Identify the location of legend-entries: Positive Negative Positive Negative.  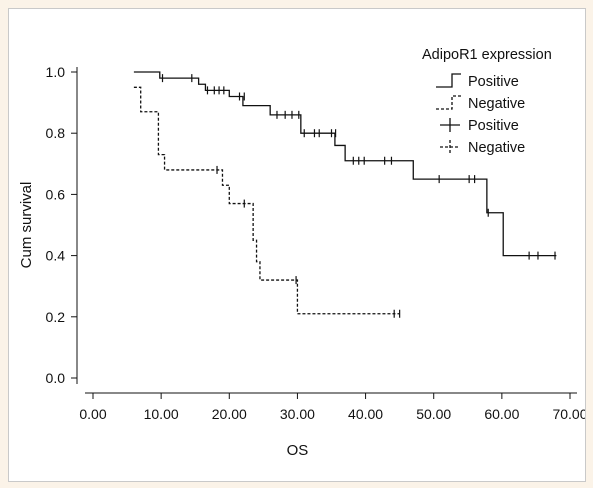
(480, 114).